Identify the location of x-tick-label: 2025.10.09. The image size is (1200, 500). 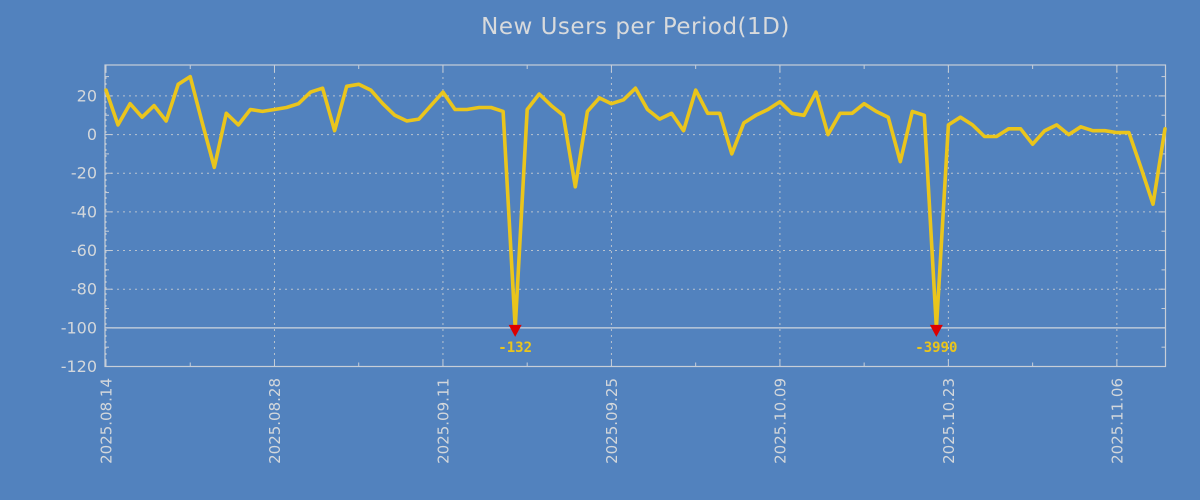
(780, 421).